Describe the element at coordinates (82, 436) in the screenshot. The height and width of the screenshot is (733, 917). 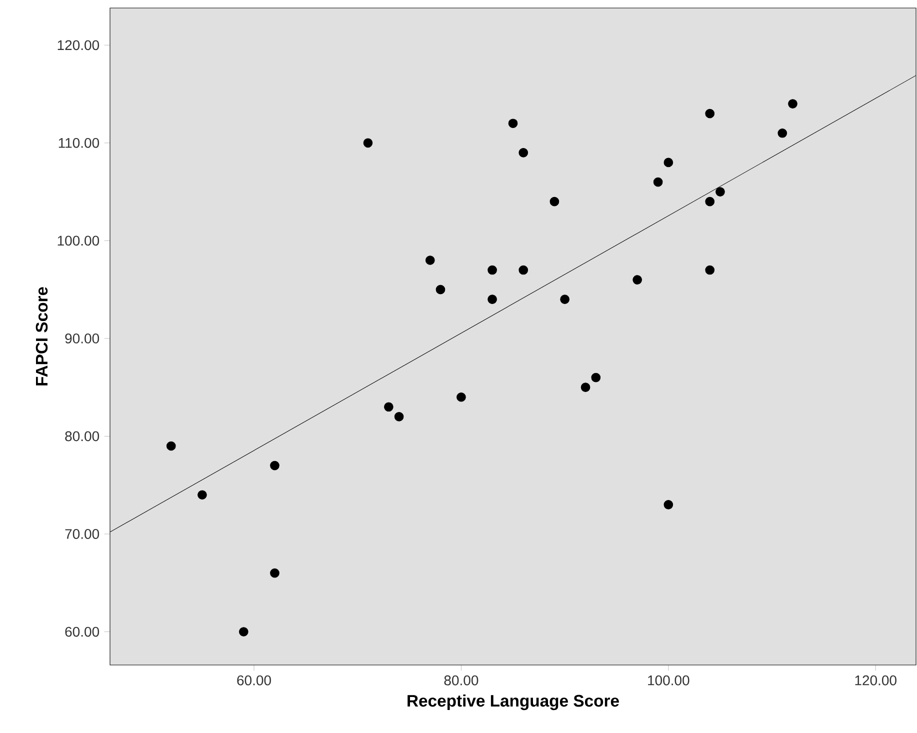
I see `y-tick-label: 80.00` at that location.